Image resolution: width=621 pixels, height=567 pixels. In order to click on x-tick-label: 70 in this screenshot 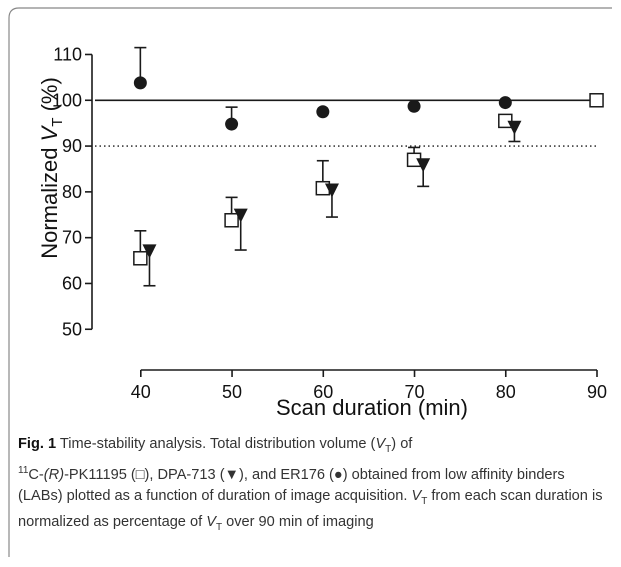, I will do `click(415, 392)`.